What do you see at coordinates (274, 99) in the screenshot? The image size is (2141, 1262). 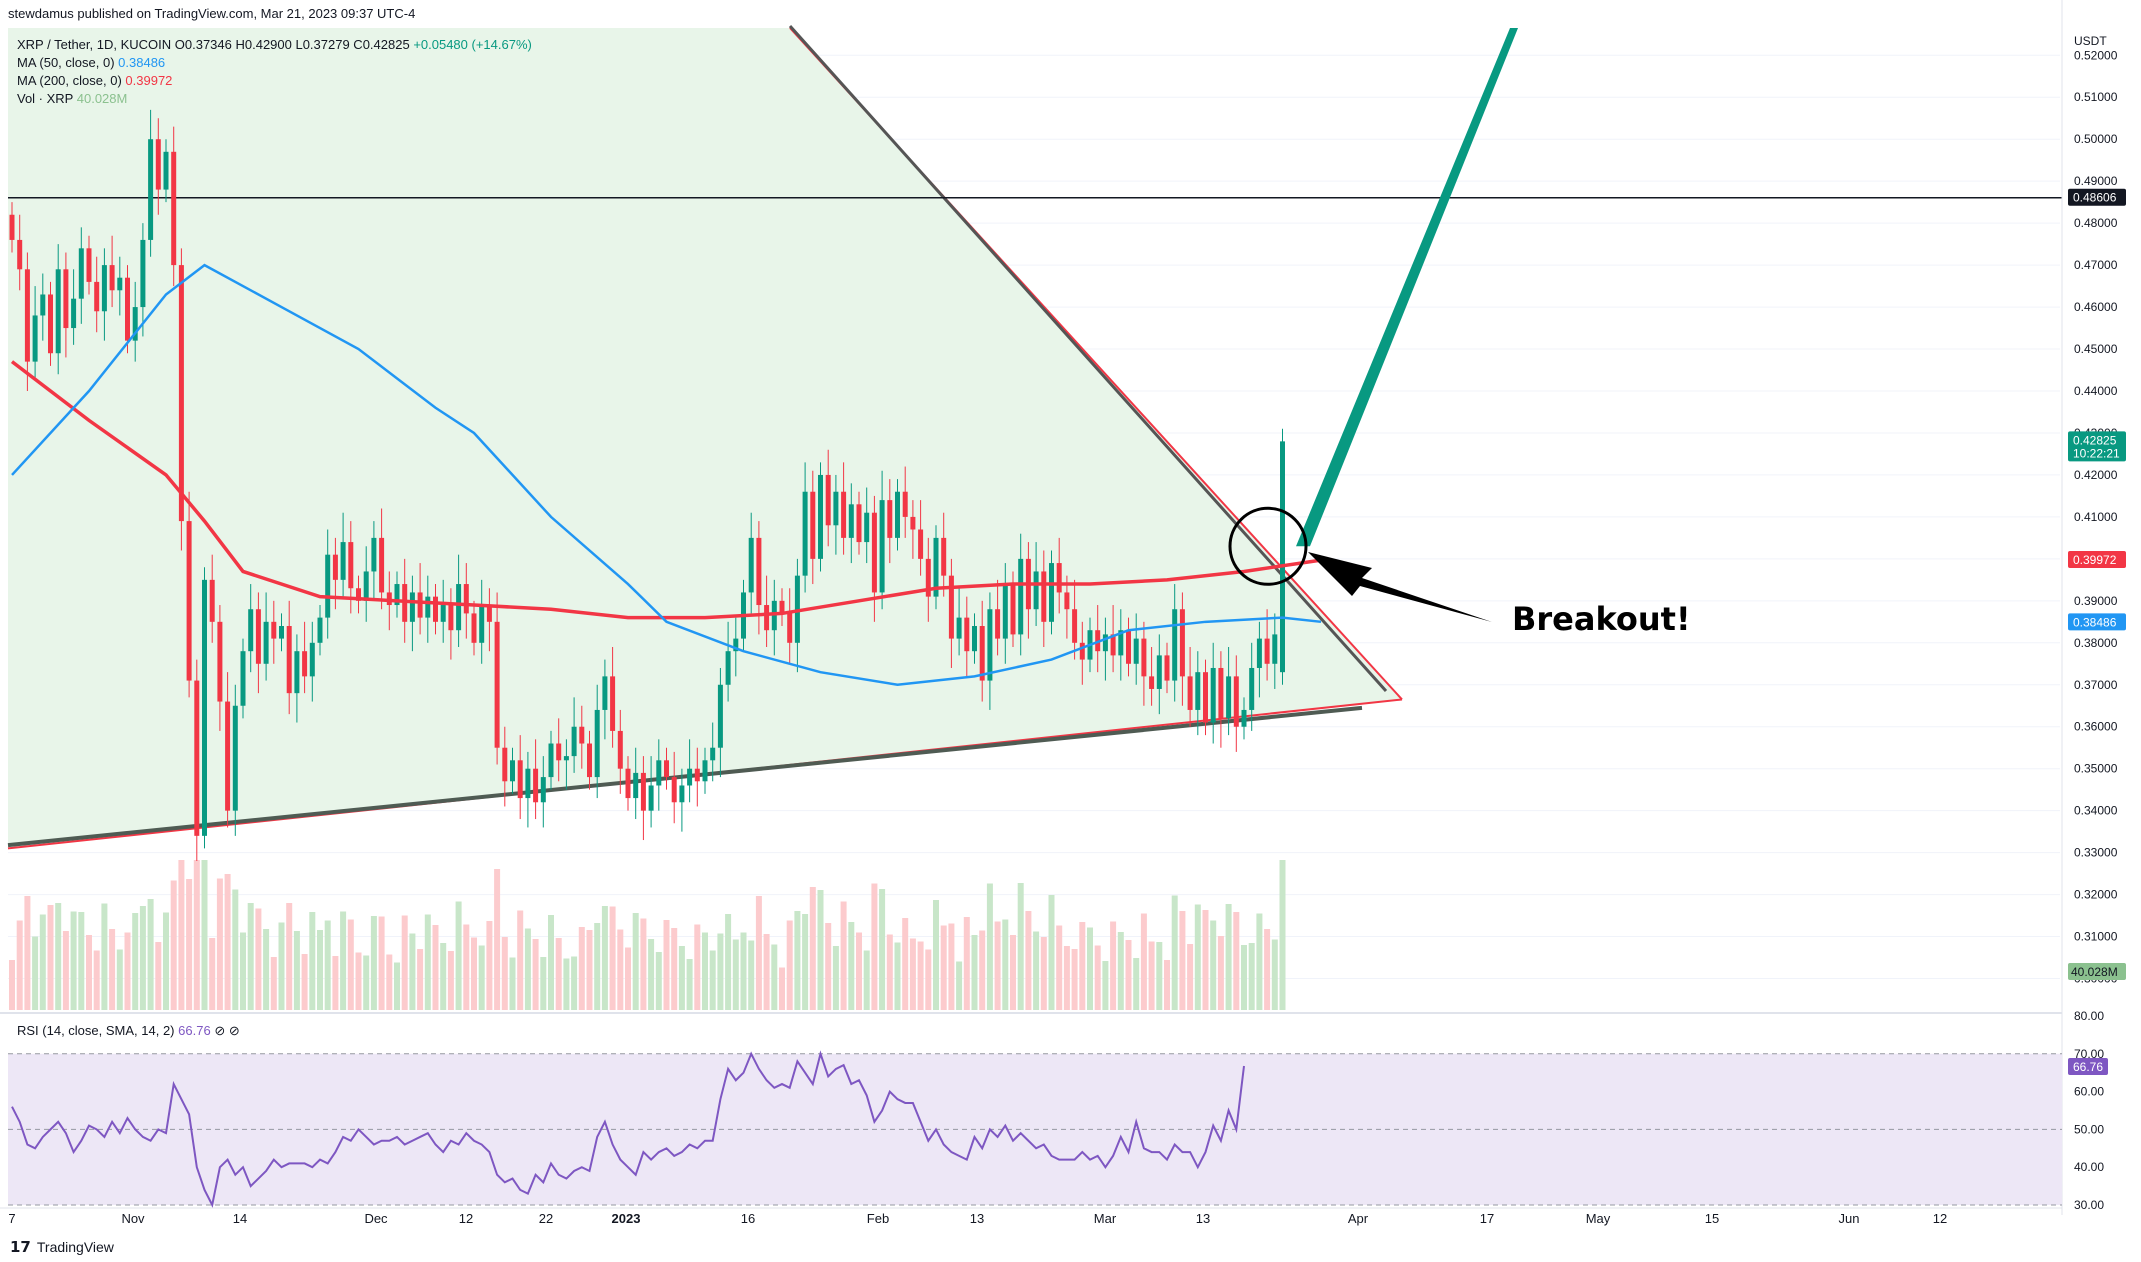 I see `legend-row-volume: Vol · XRP 40.028M` at bounding box center [274, 99].